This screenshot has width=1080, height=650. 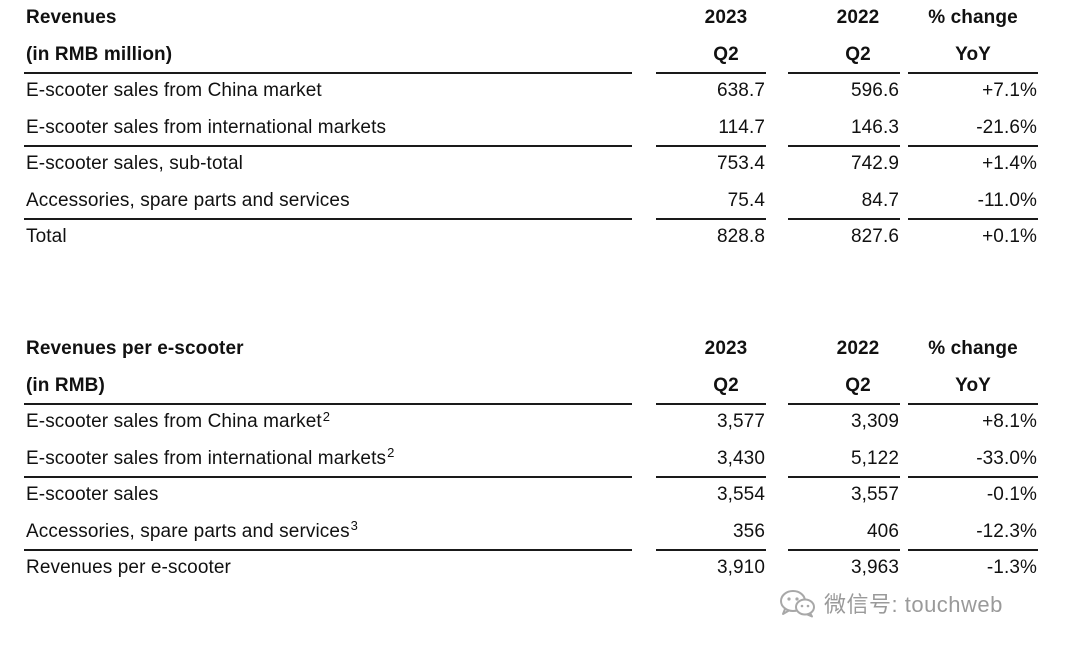 What do you see at coordinates (92, 495) in the screenshot?
I see `row-label: E-scooter sales` at bounding box center [92, 495].